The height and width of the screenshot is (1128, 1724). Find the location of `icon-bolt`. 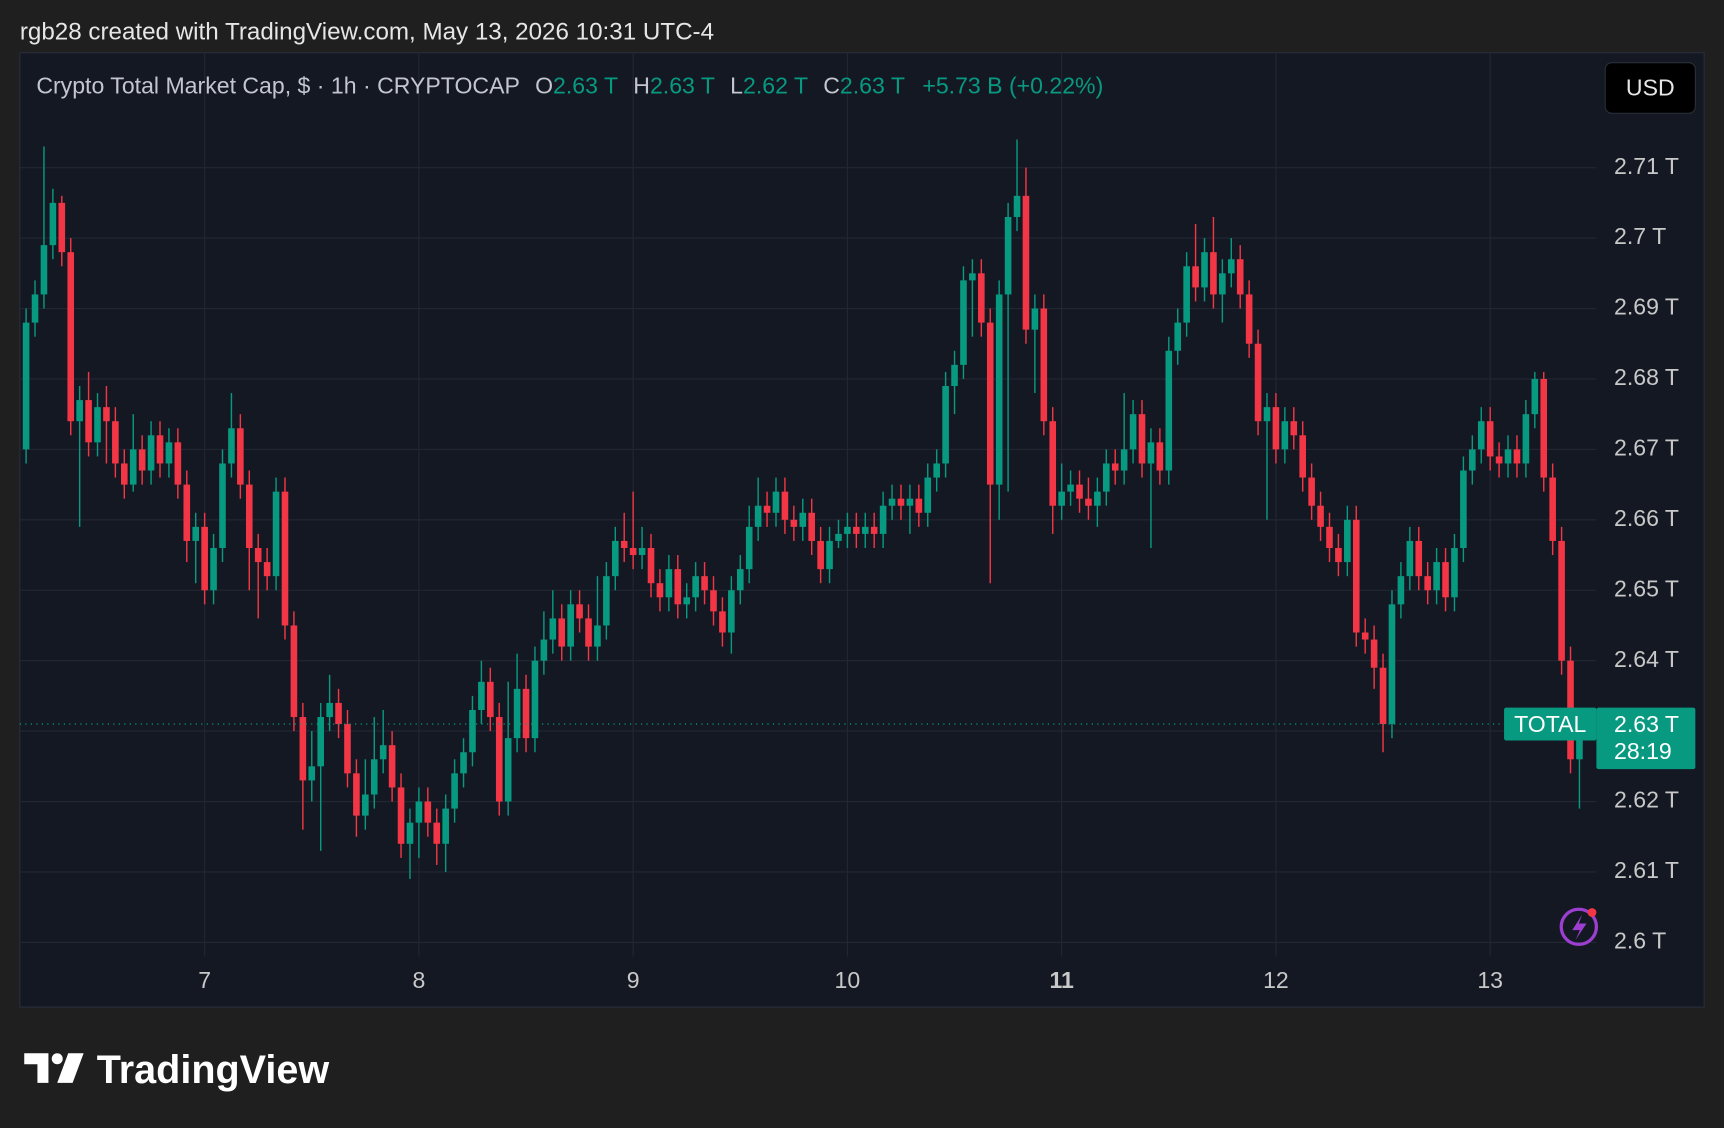

icon-bolt is located at coordinates (1579, 927).